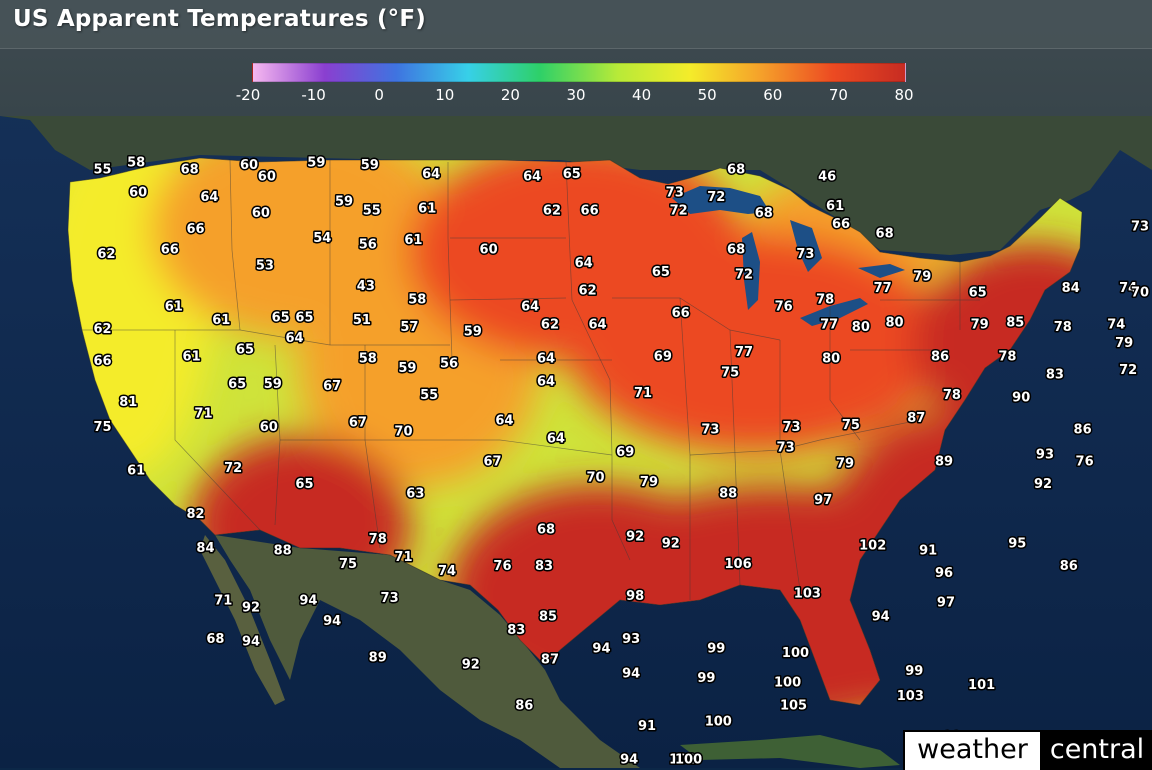 This screenshot has height=770, width=1152. Describe the element at coordinates (883, 288) in the screenshot. I see `temperature-value: 77` at that location.